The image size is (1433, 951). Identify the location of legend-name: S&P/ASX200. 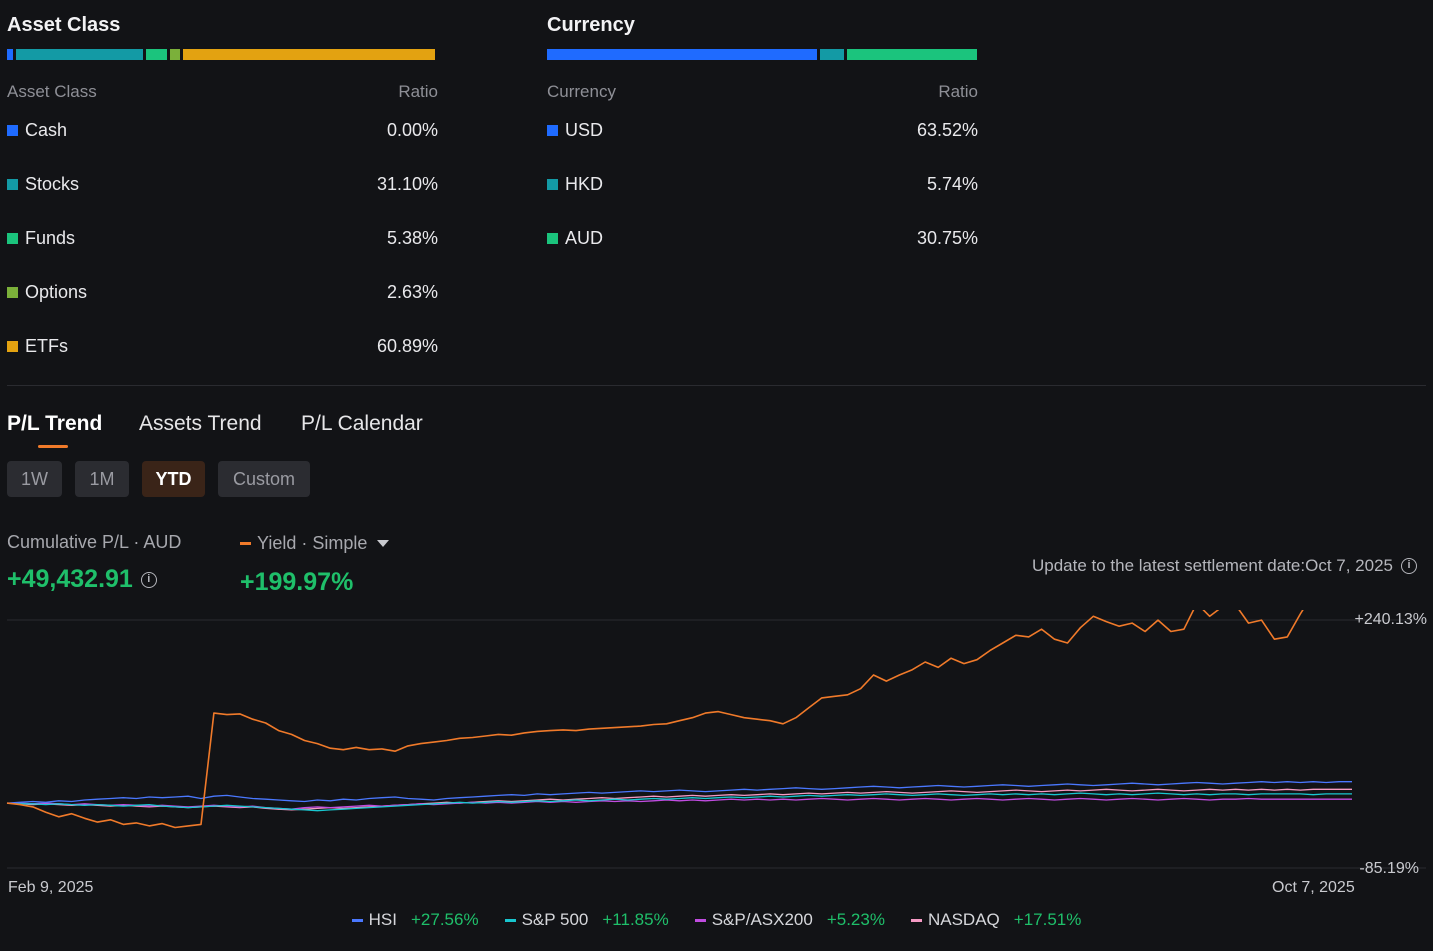
(762, 919).